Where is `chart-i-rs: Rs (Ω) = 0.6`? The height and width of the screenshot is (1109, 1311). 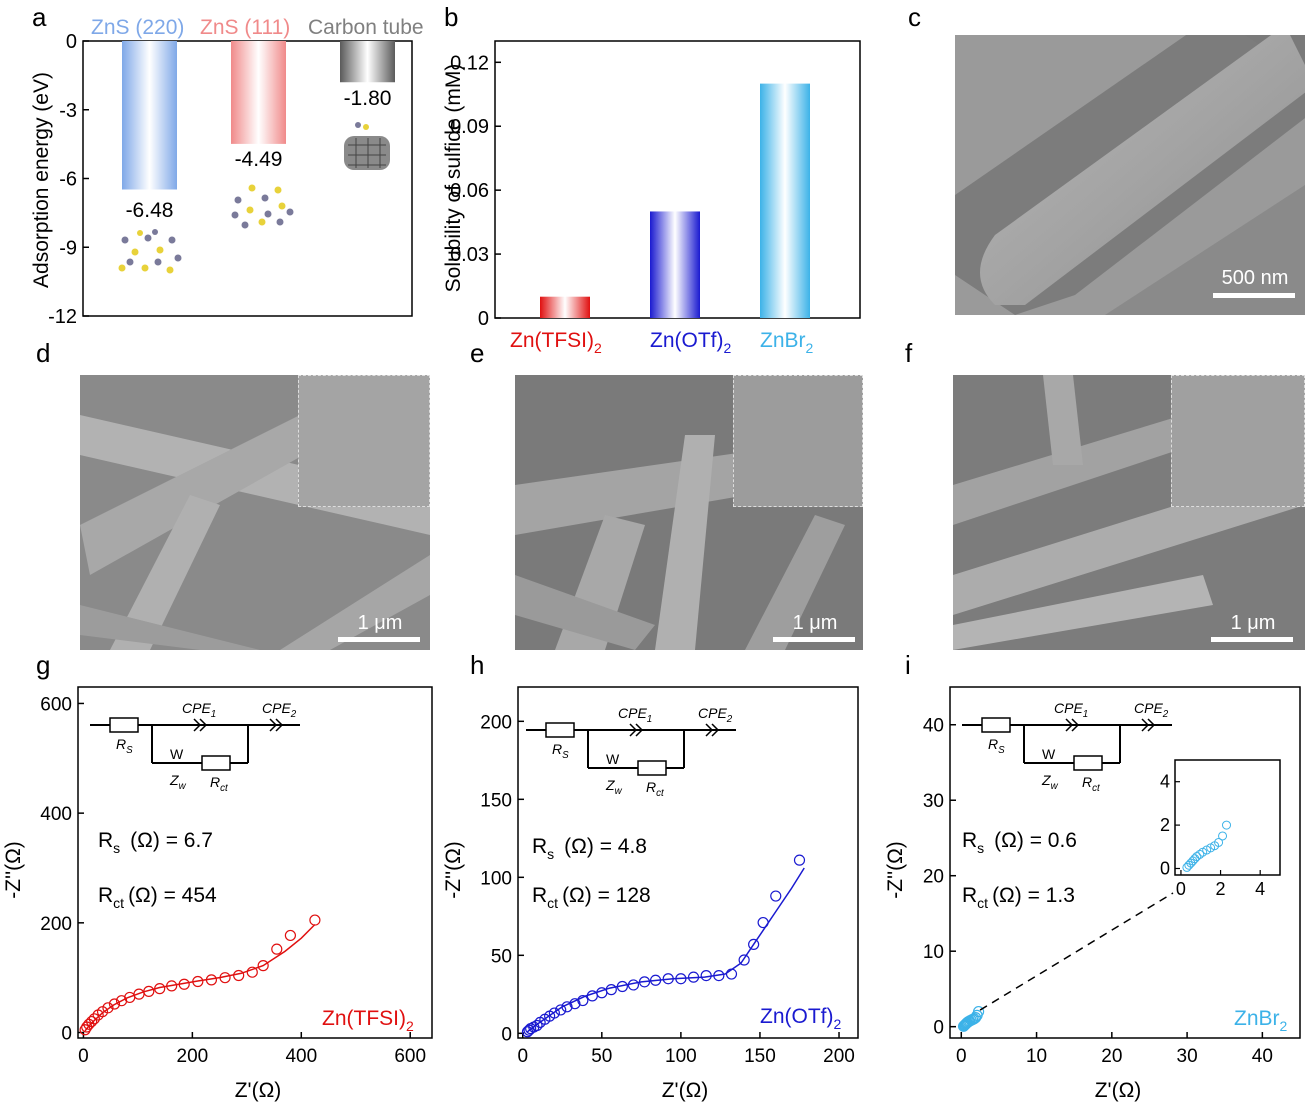 chart-i-rs: Rs (Ω) = 0.6 is located at coordinates (1019, 842).